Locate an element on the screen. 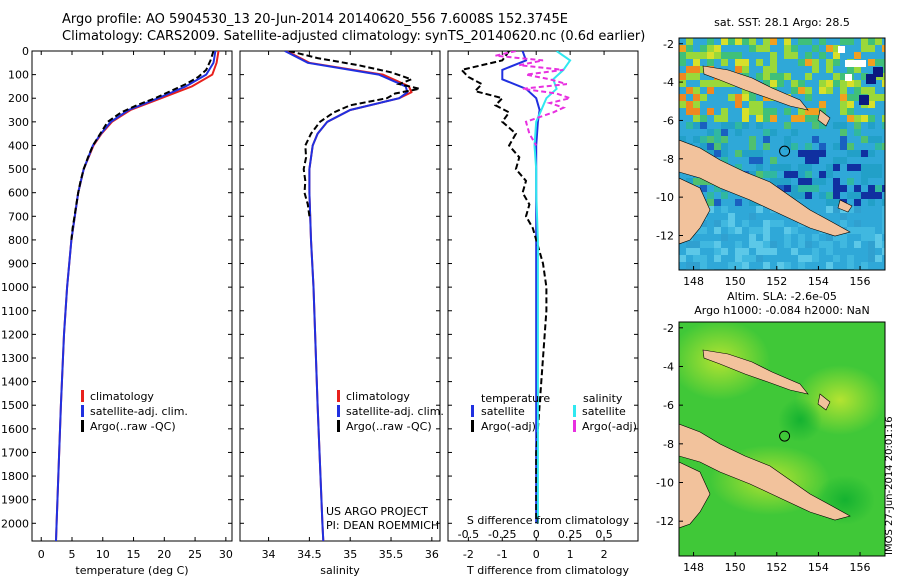  s-difference-label: S difference from climatology is located at coordinates (548, 520).